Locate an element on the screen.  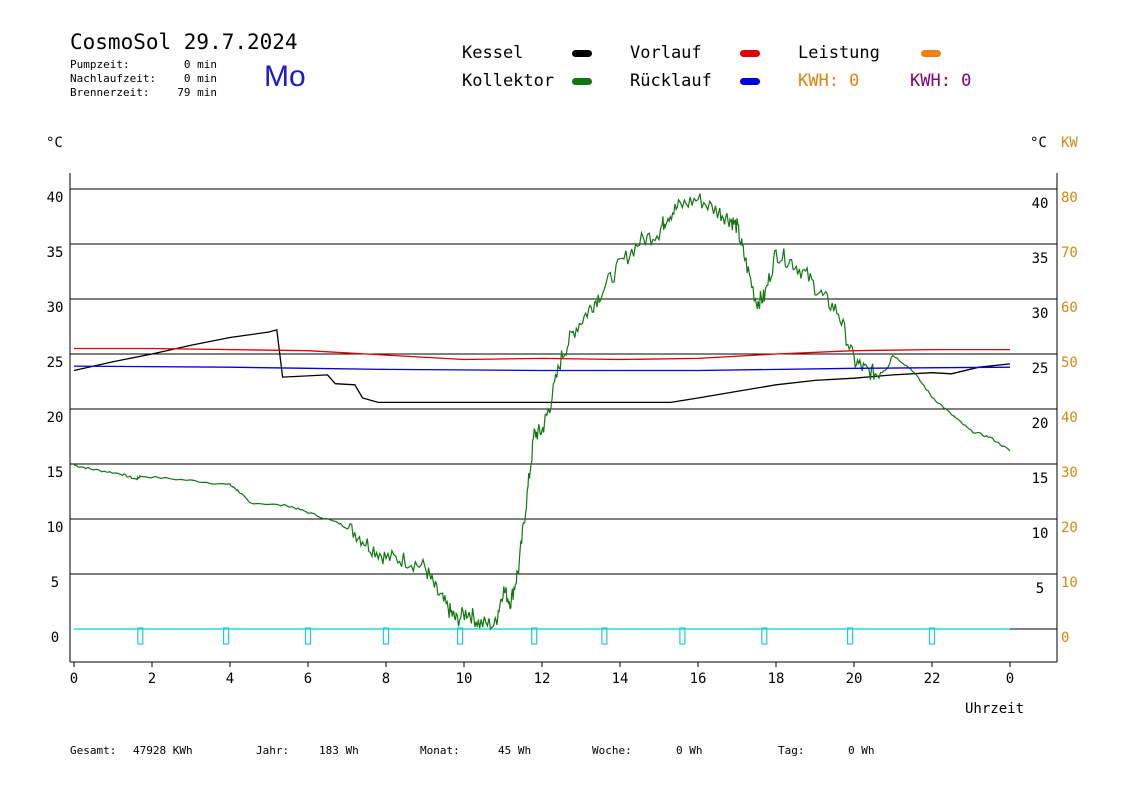
stat-value-nachlaufzeit: 0 min is located at coordinates (200, 78).